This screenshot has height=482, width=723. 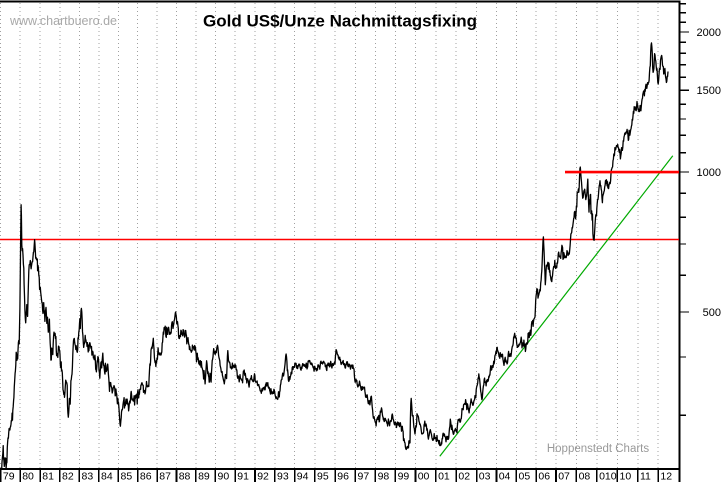 What do you see at coordinates (185, 476) in the screenshot?
I see `svg-text: 88` at bounding box center [185, 476].